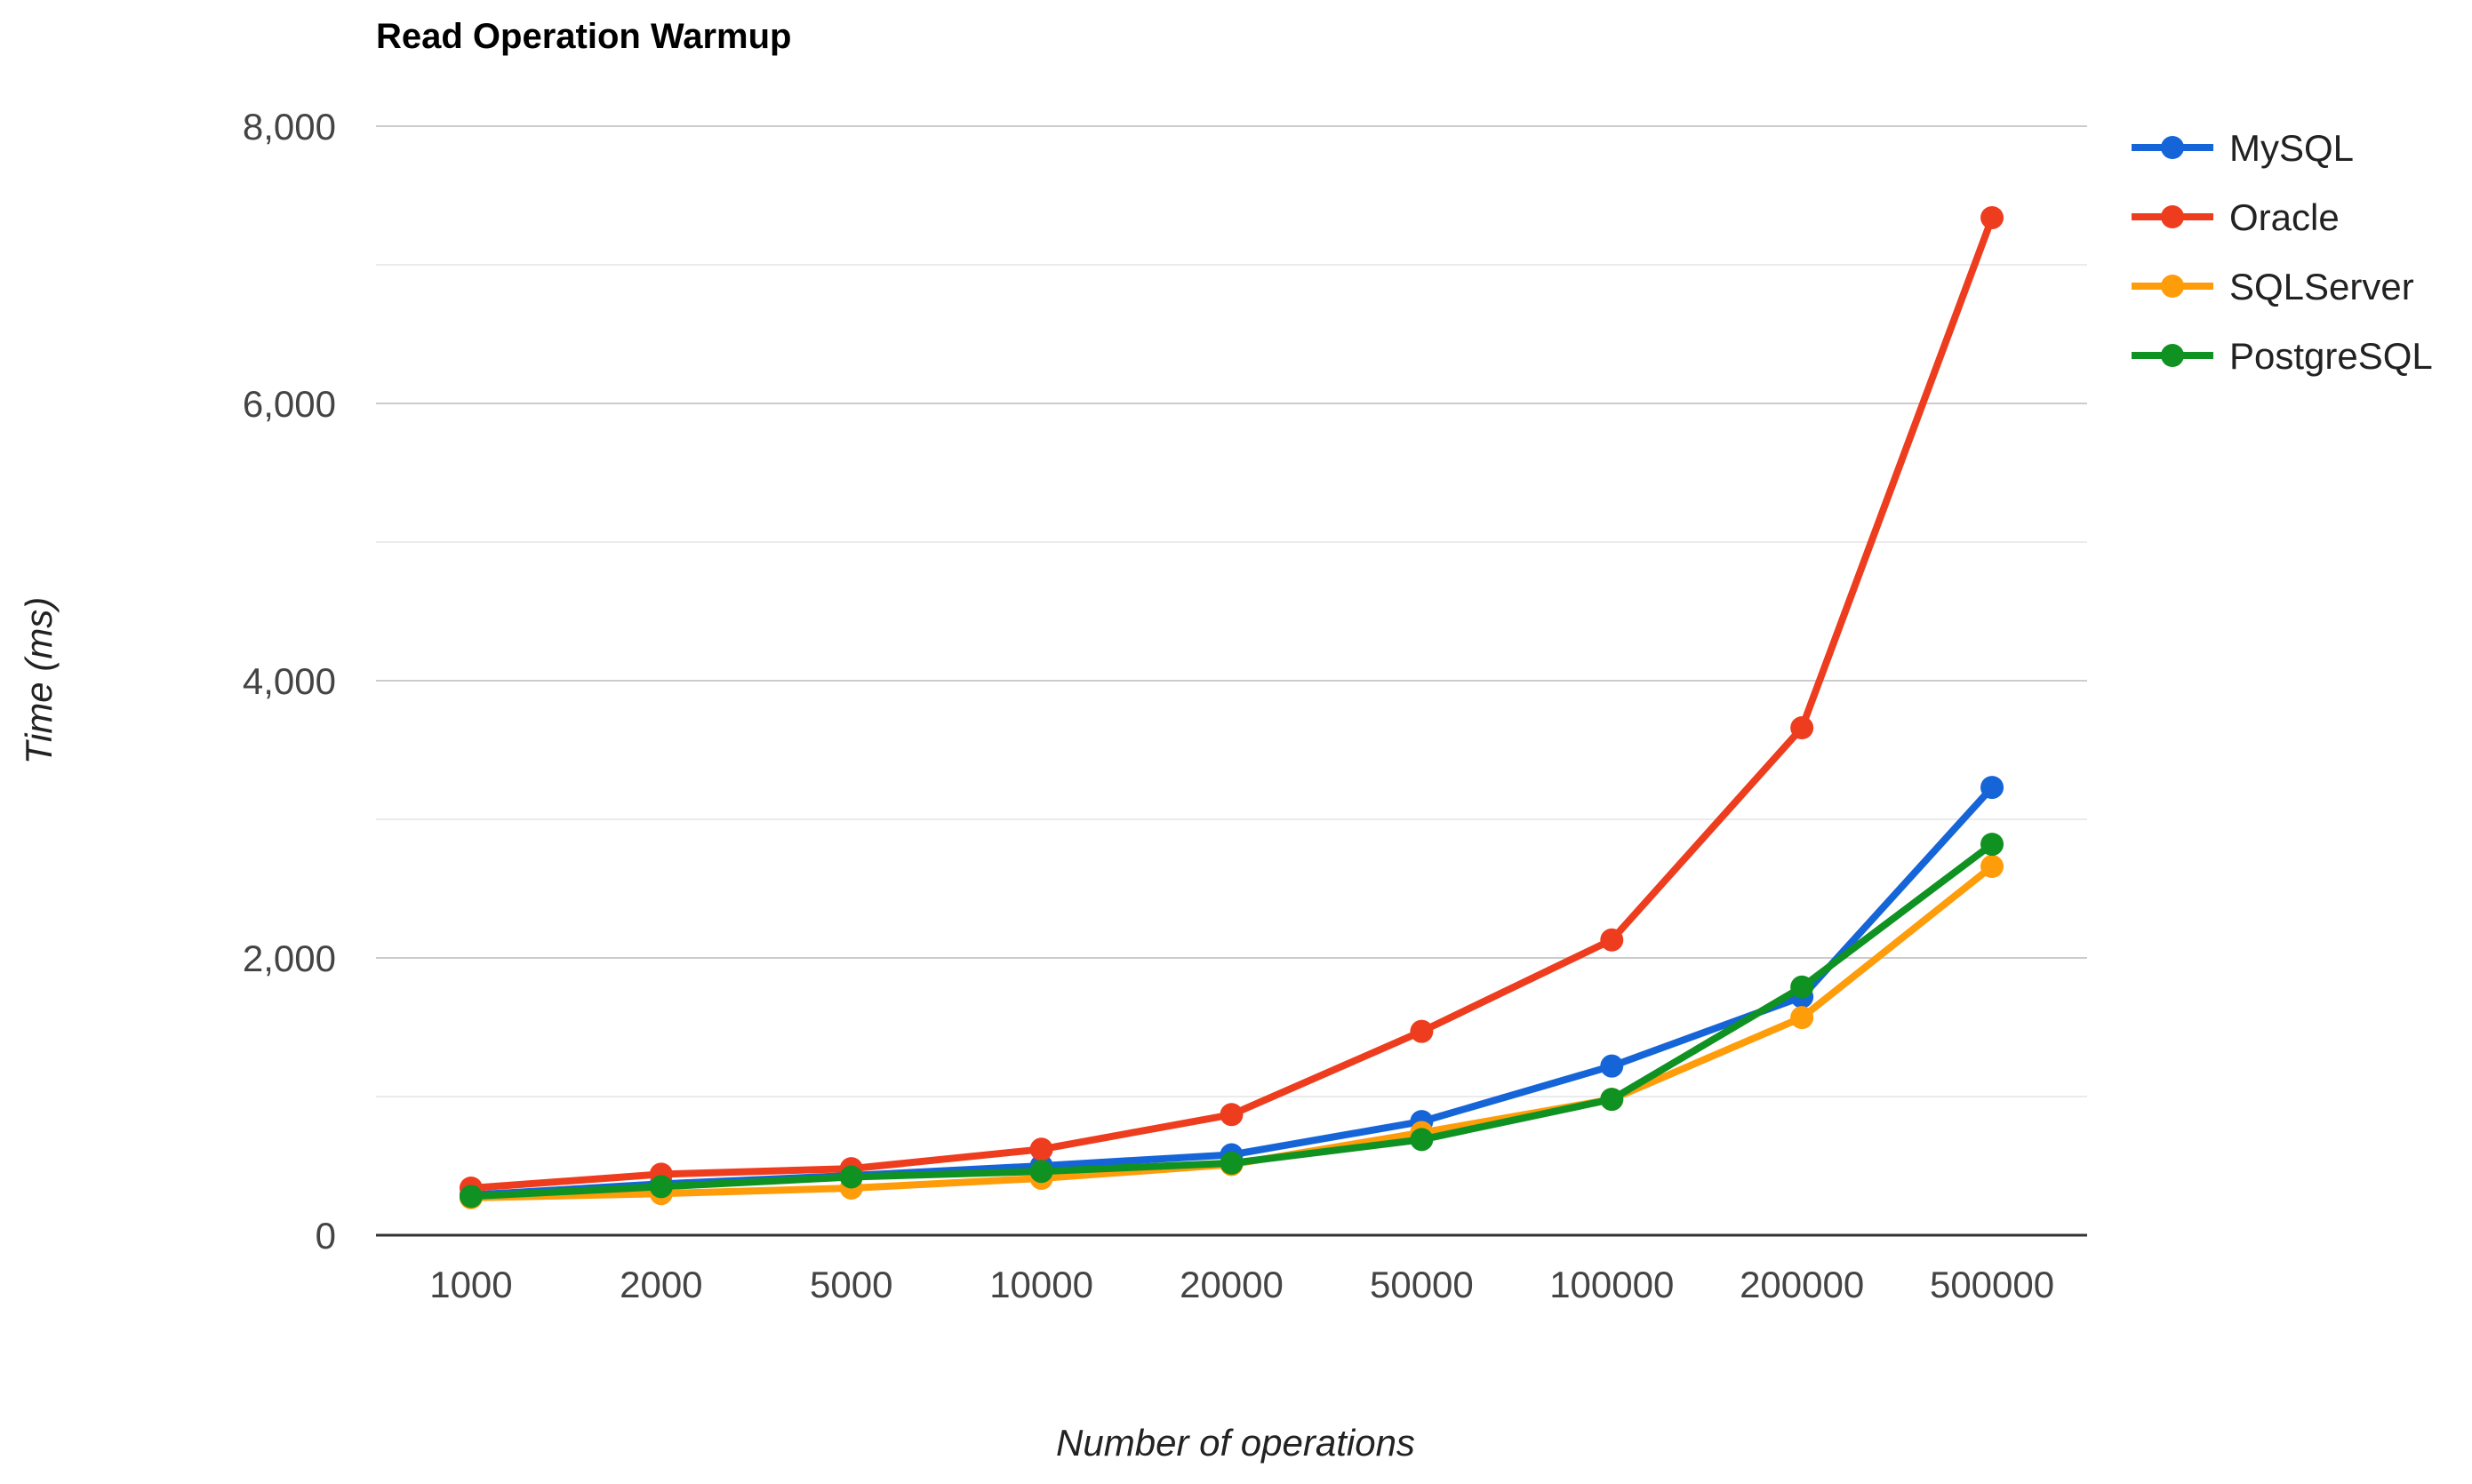  I want to click on x-axis-title: Number of operations, so click(1235, 1443).